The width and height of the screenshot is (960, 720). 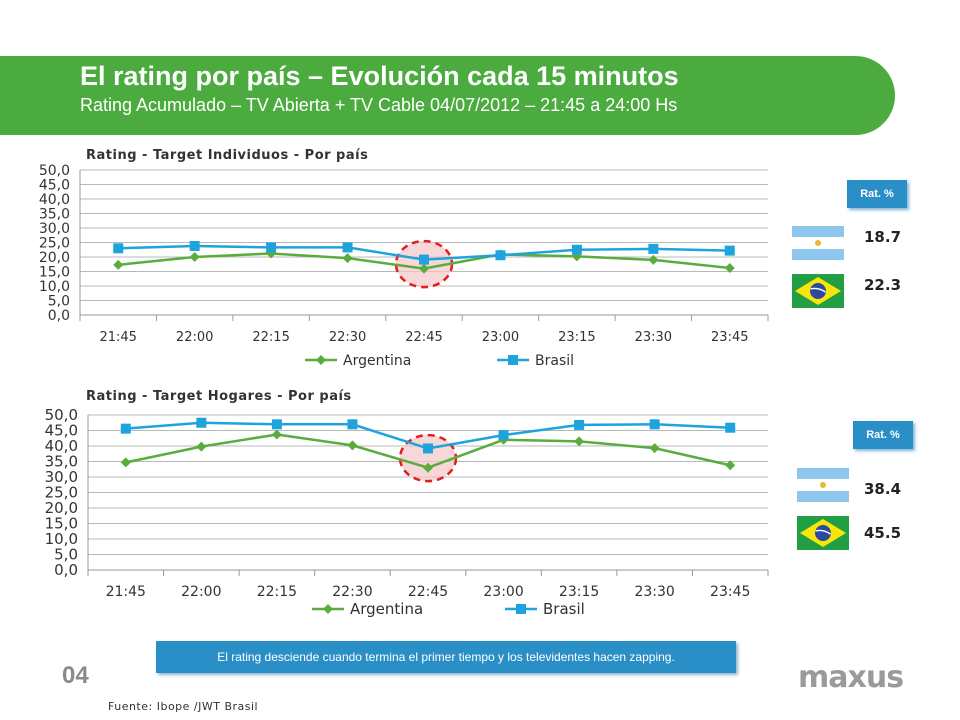 What do you see at coordinates (219, 396) in the screenshot?
I see `chart-2-title: Rating - Target Hogares - Por país` at bounding box center [219, 396].